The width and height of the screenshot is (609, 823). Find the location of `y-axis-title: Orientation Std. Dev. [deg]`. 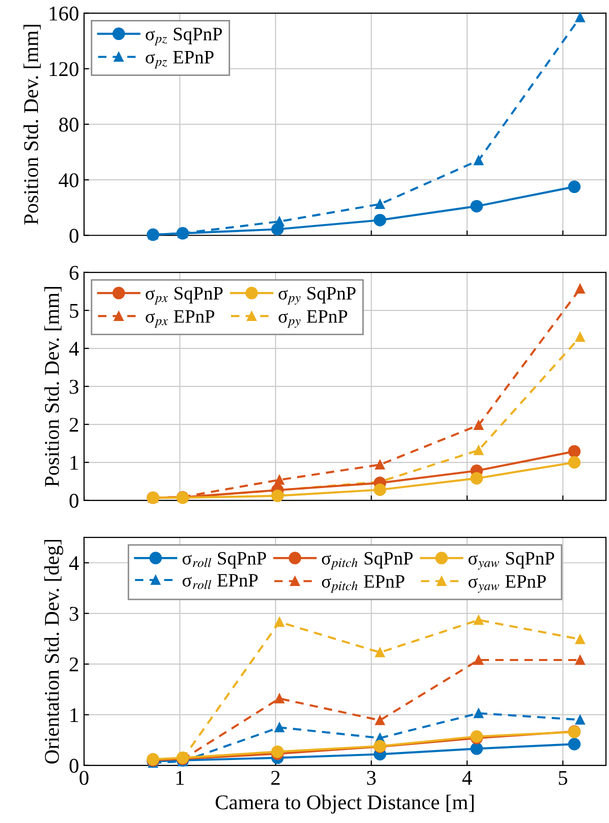

y-axis-title: Orientation Std. Dev. [deg] is located at coordinates (54, 652).